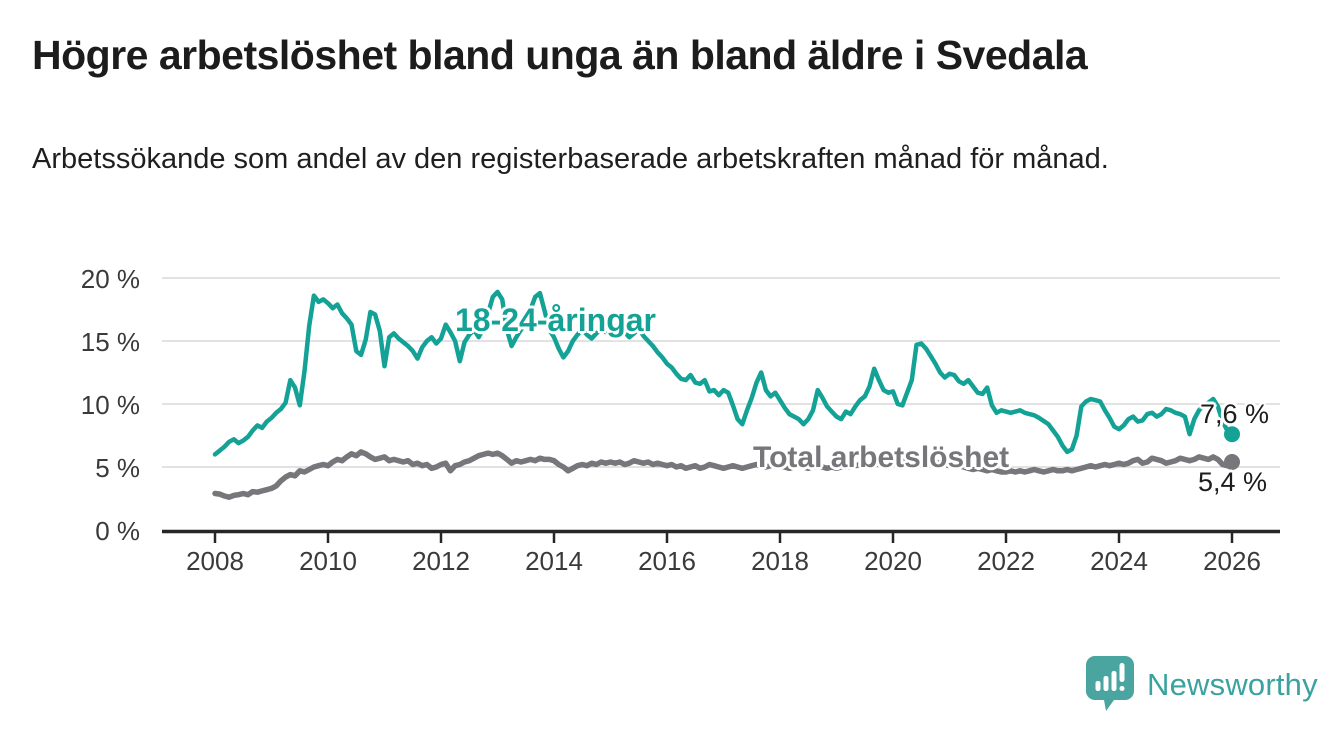 This screenshot has width=1340, height=734. I want to click on end-value-total: 5,4 %, so click(1233, 482).